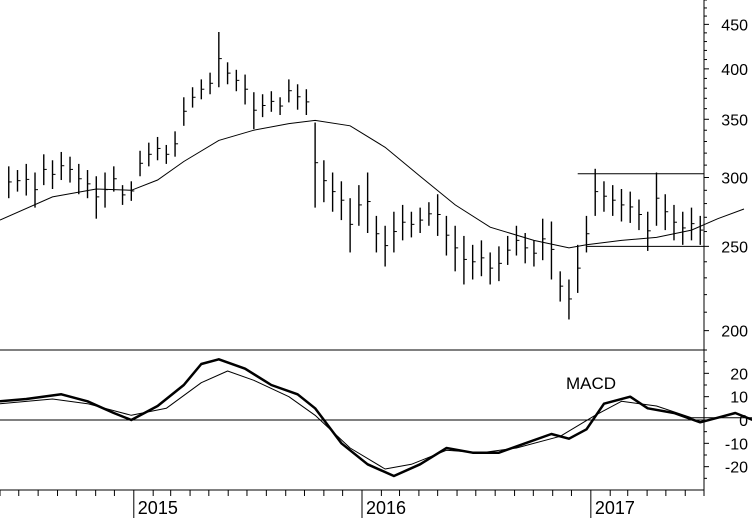 The height and width of the screenshot is (518, 752). What do you see at coordinates (734, 179) in the screenshot?
I see `price-tick-label: 300` at bounding box center [734, 179].